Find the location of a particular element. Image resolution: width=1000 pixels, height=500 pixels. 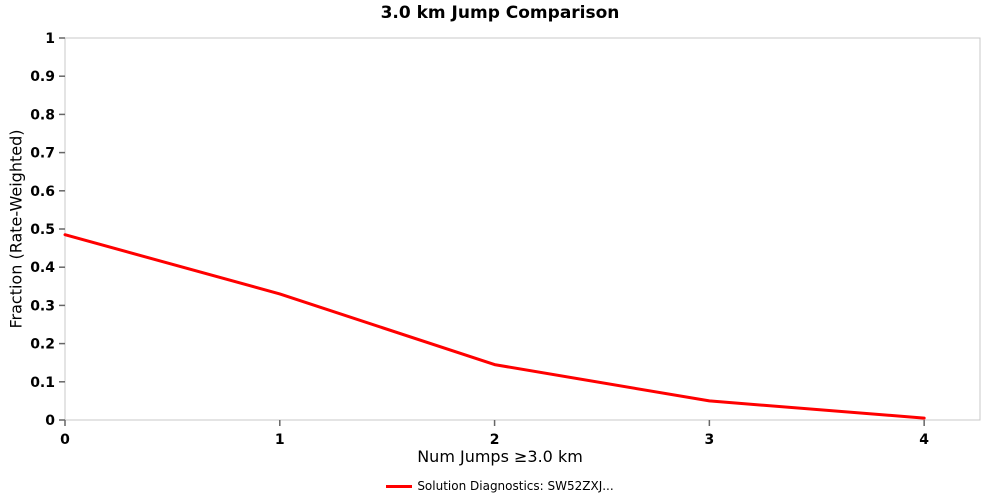

y-tick-label: 1 is located at coordinates (50, 39).